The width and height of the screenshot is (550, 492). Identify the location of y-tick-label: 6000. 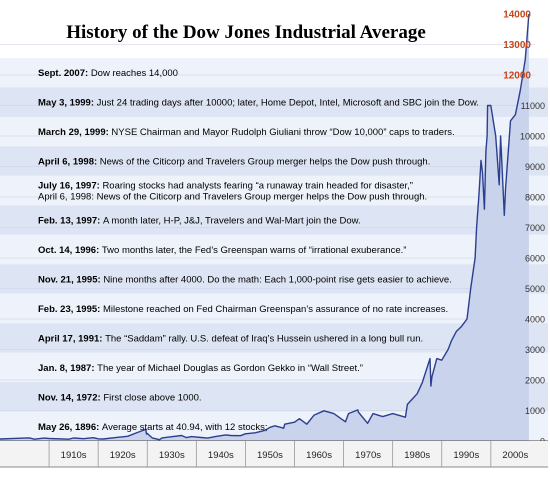
(535, 259).